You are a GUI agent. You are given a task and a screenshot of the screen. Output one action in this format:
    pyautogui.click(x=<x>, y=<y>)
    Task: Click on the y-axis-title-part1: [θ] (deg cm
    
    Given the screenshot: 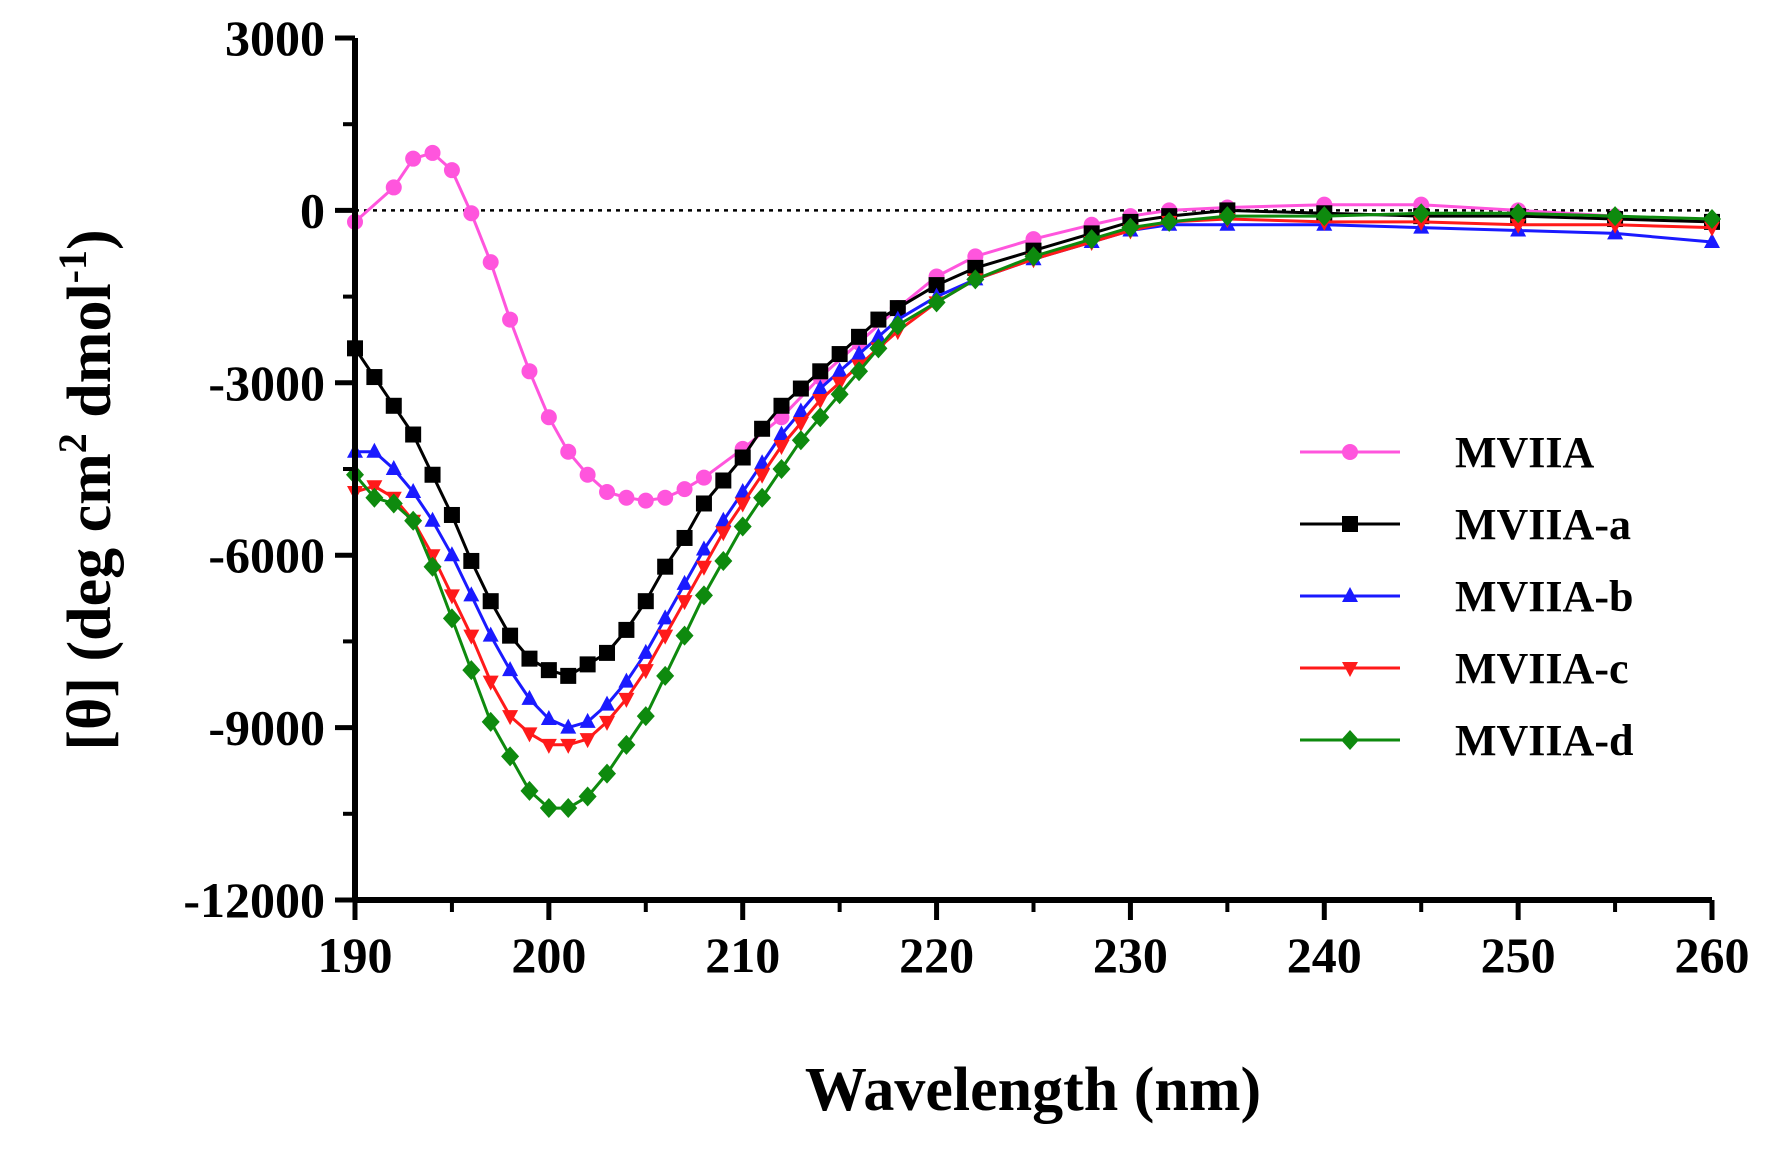 What is the action you would take?
    pyautogui.click(x=90, y=601)
    